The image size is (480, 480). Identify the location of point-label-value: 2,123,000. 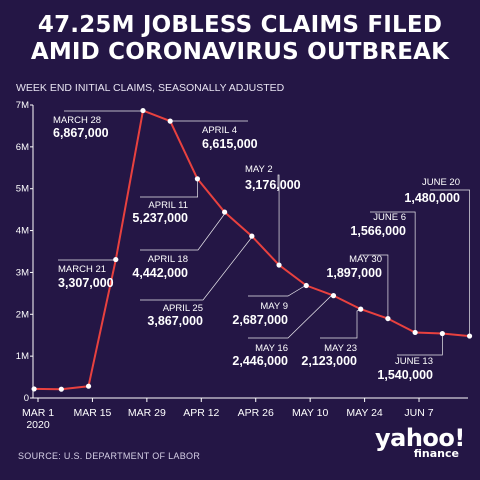
(329, 361).